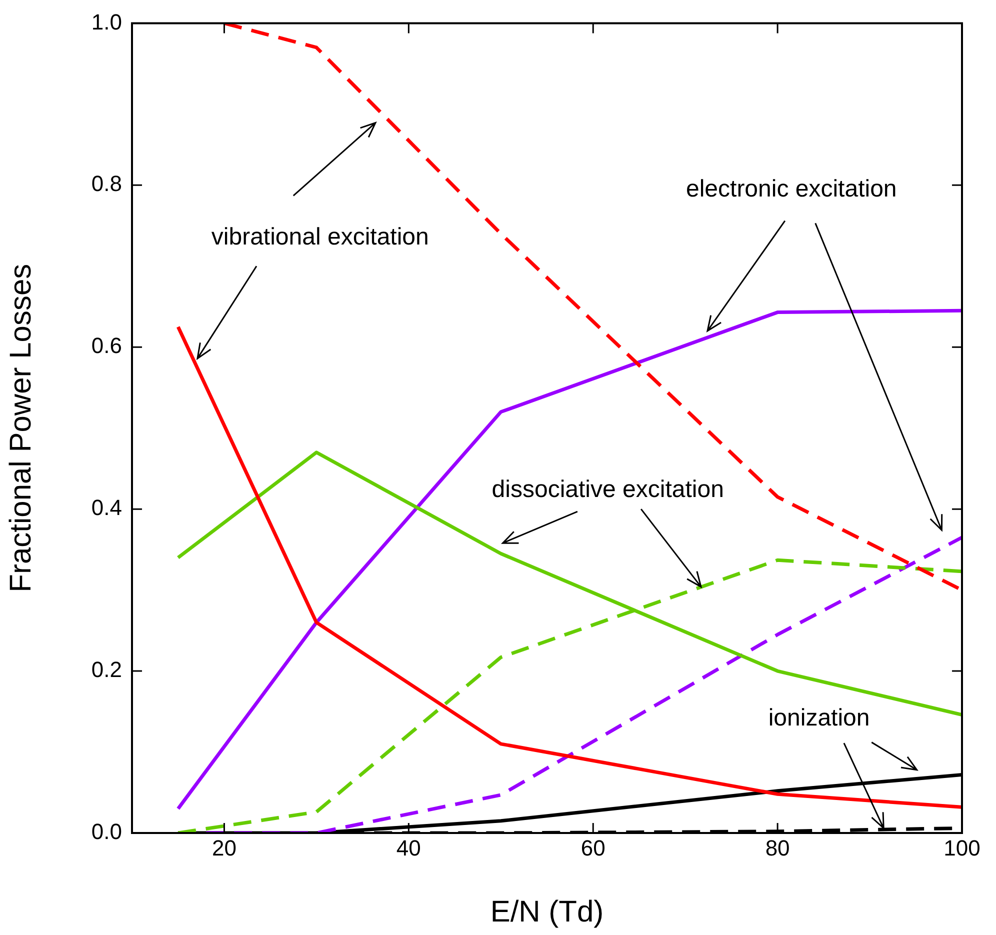  I want to click on y-axis-title: Fractional Power Losses, so click(21, 428).